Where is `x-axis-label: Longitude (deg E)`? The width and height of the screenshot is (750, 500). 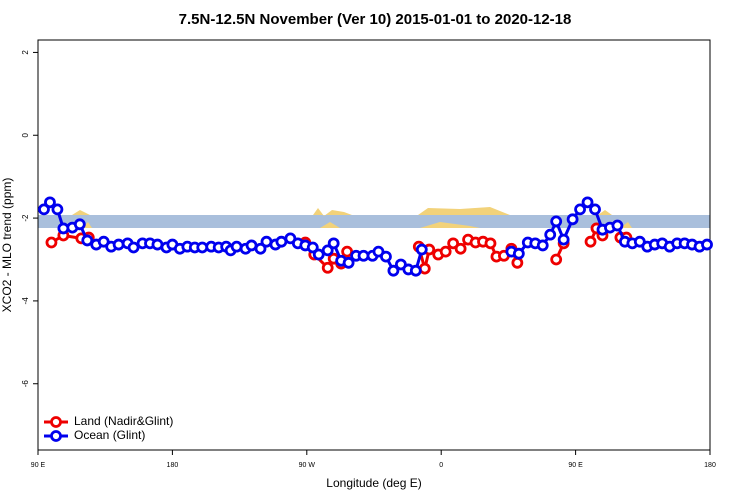 x-axis-label: Longitude (deg E) is located at coordinates (373, 483).